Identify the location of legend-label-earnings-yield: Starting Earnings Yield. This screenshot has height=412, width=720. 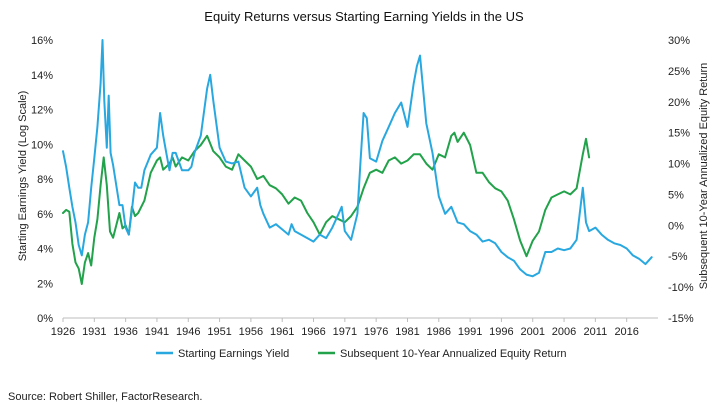
(233, 354).